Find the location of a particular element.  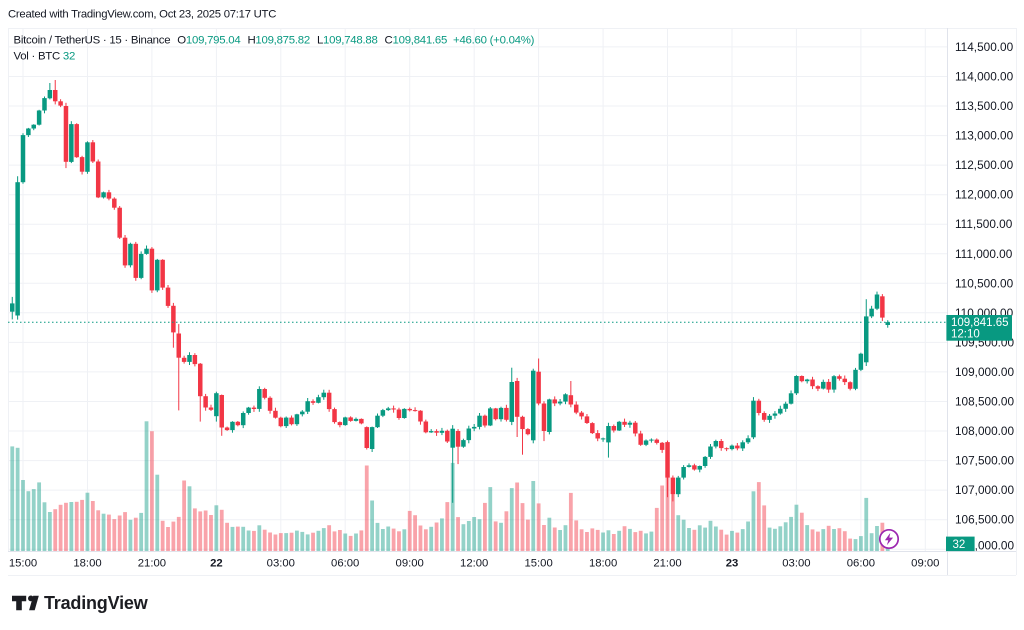

svg-text: Vol · BTC 32 is located at coordinates (45, 57).